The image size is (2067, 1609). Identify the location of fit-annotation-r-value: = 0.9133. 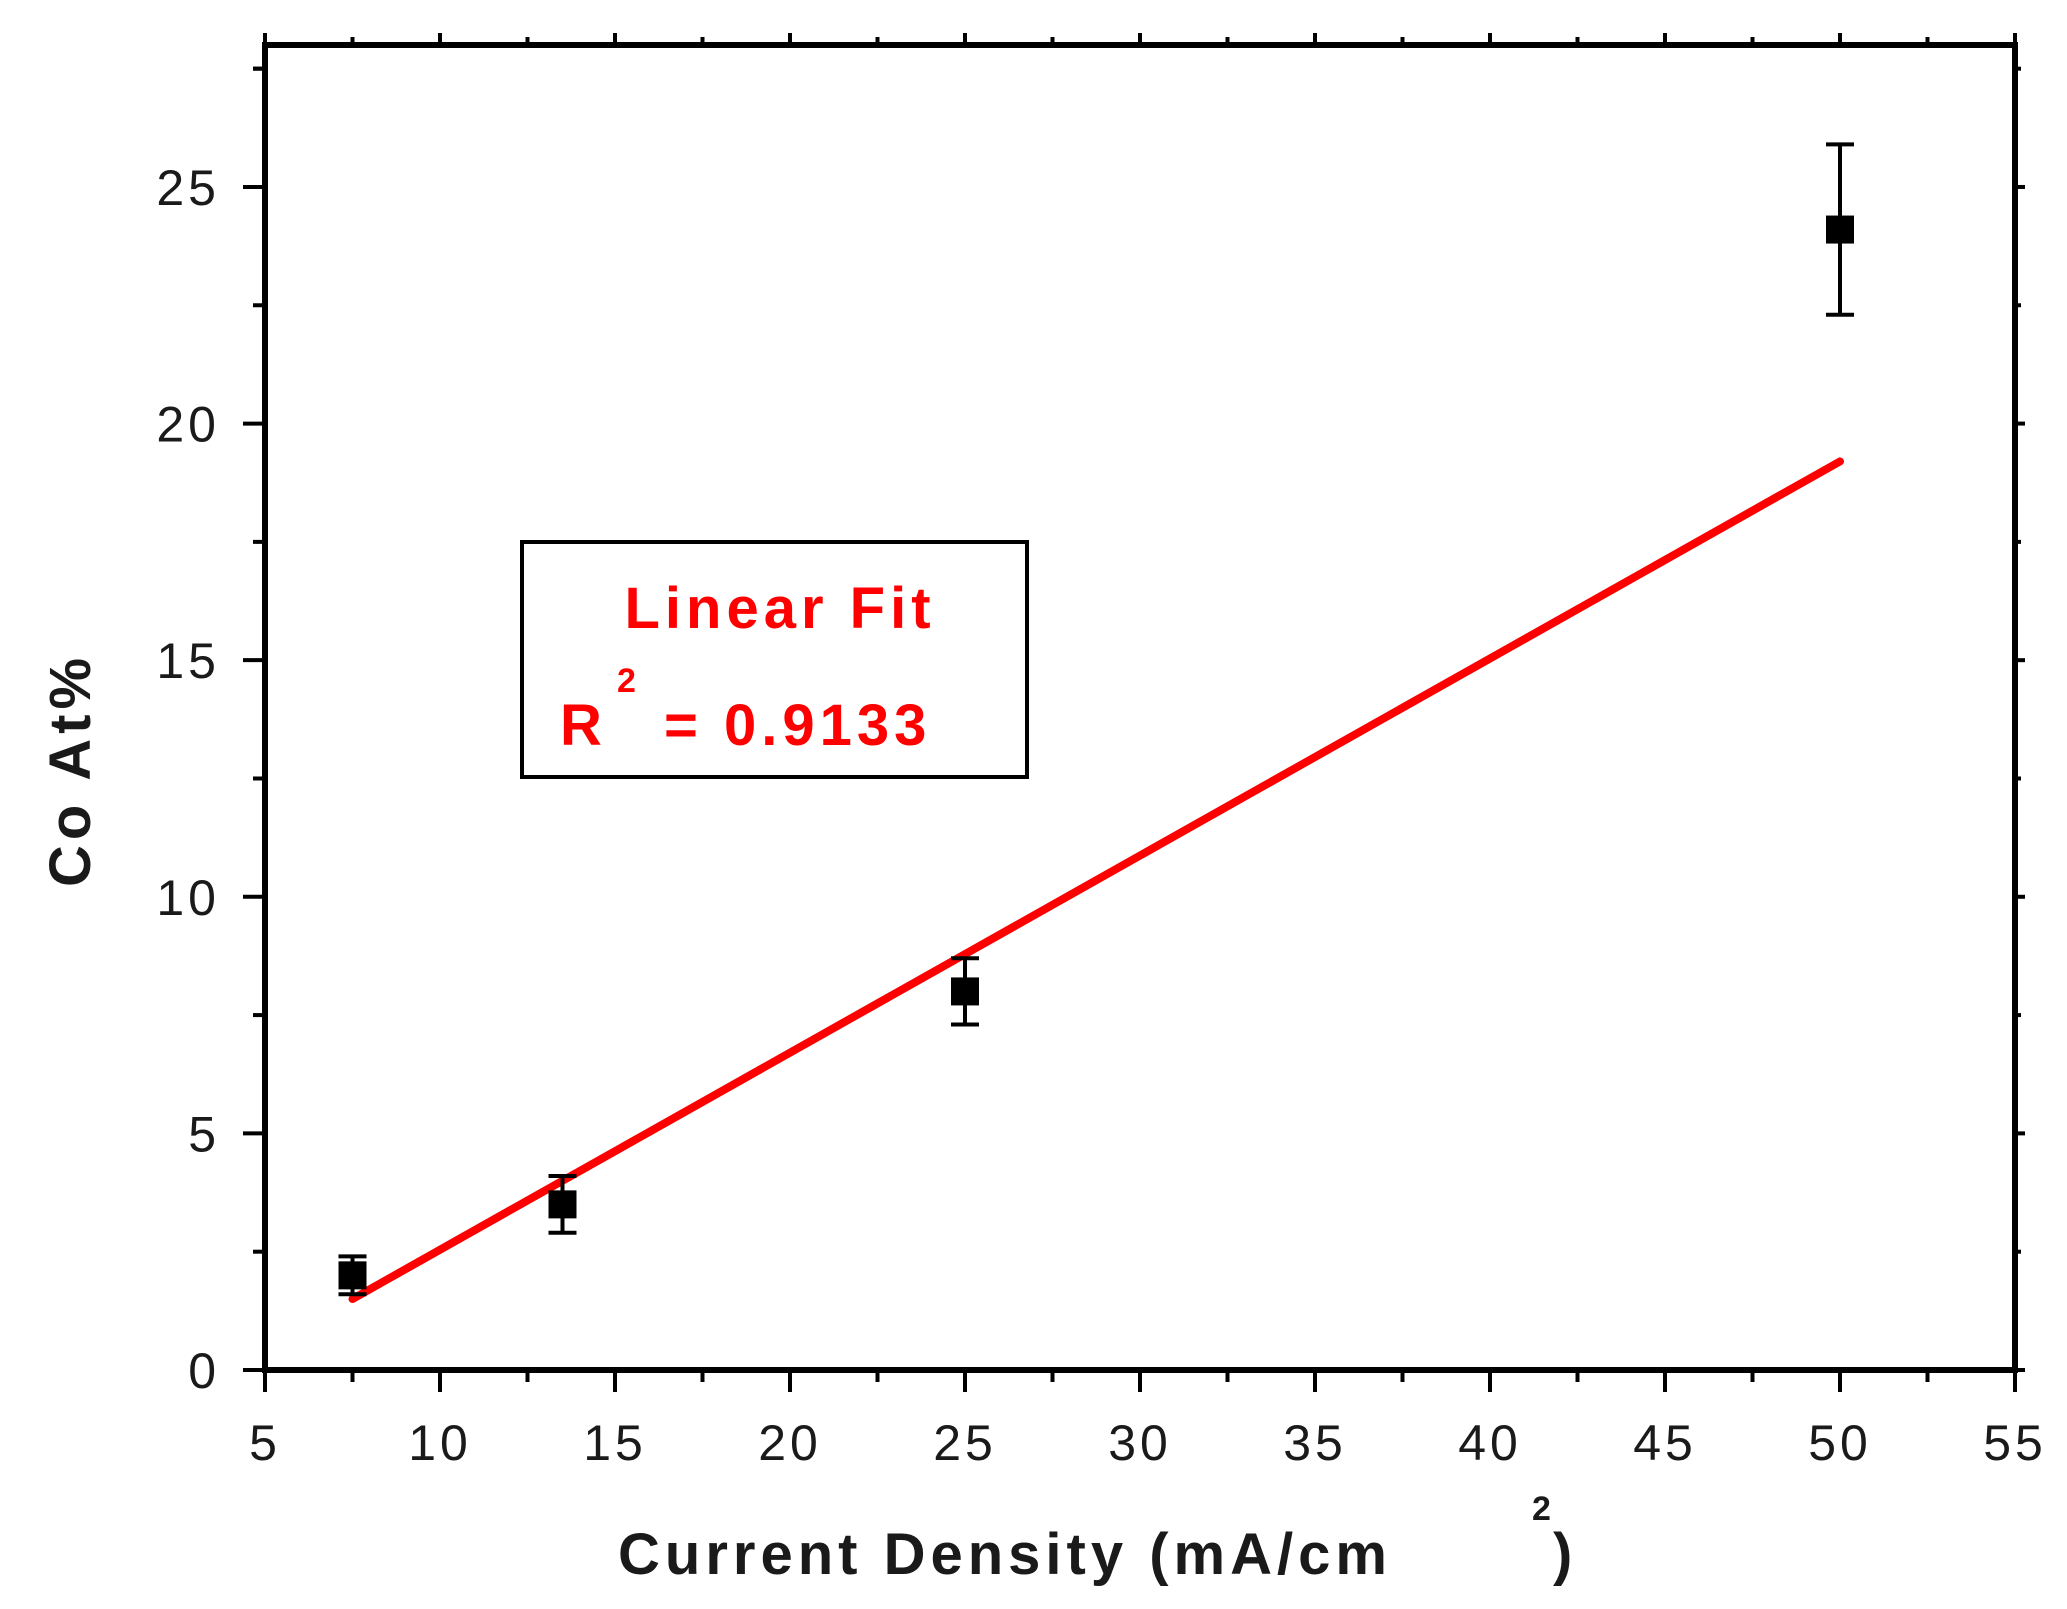
(797, 725).